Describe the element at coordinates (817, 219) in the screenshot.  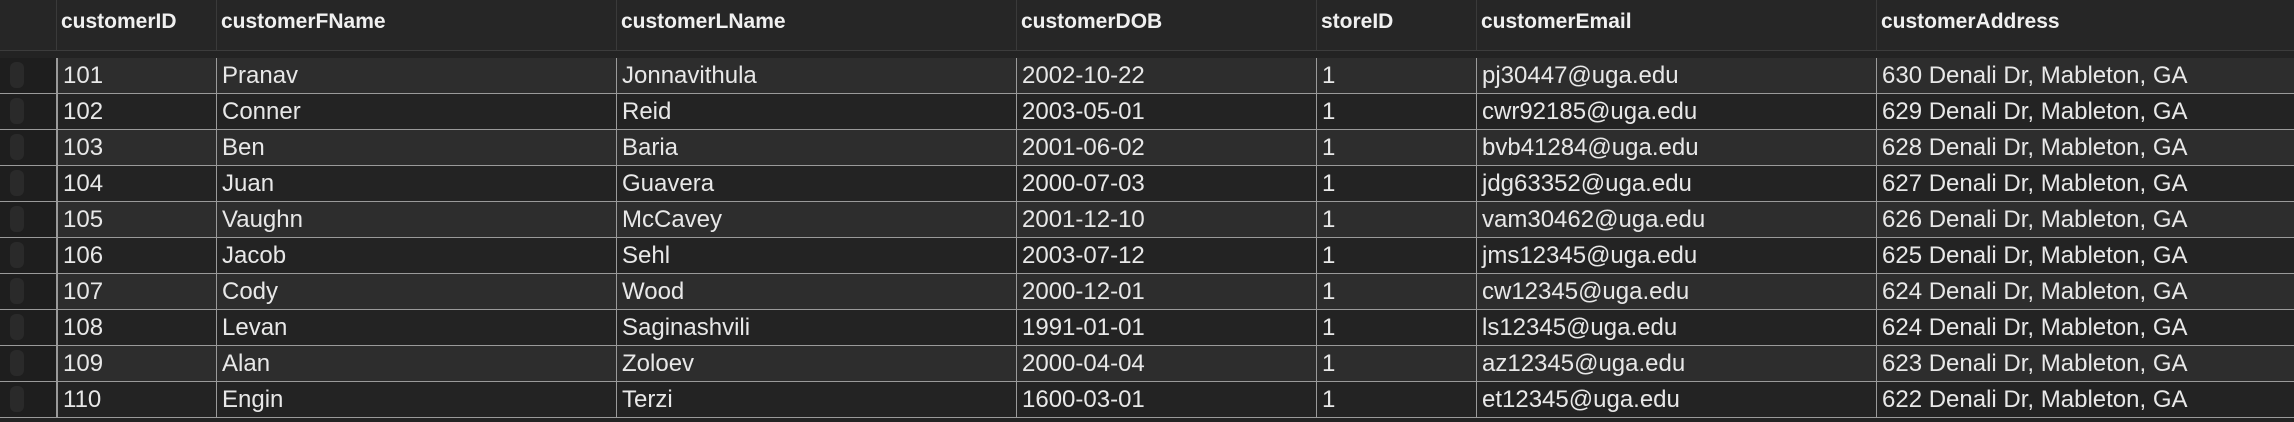
I see `cell-customer-lname: McCavey` at that location.